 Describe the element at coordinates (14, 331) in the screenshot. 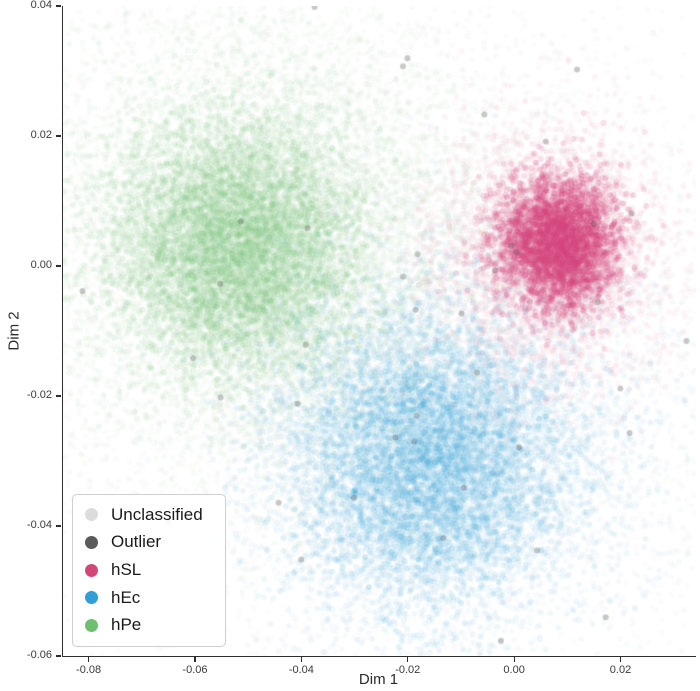

I see `y-axis-label: Dim 2` at that location.